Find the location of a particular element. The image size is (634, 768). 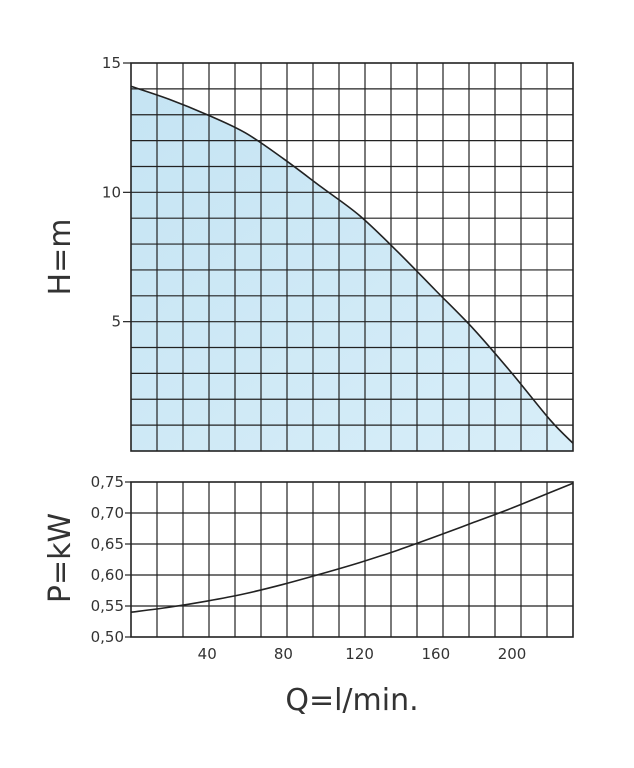

flow-x-tick-label: 200 is located at coordinates (512, 654).